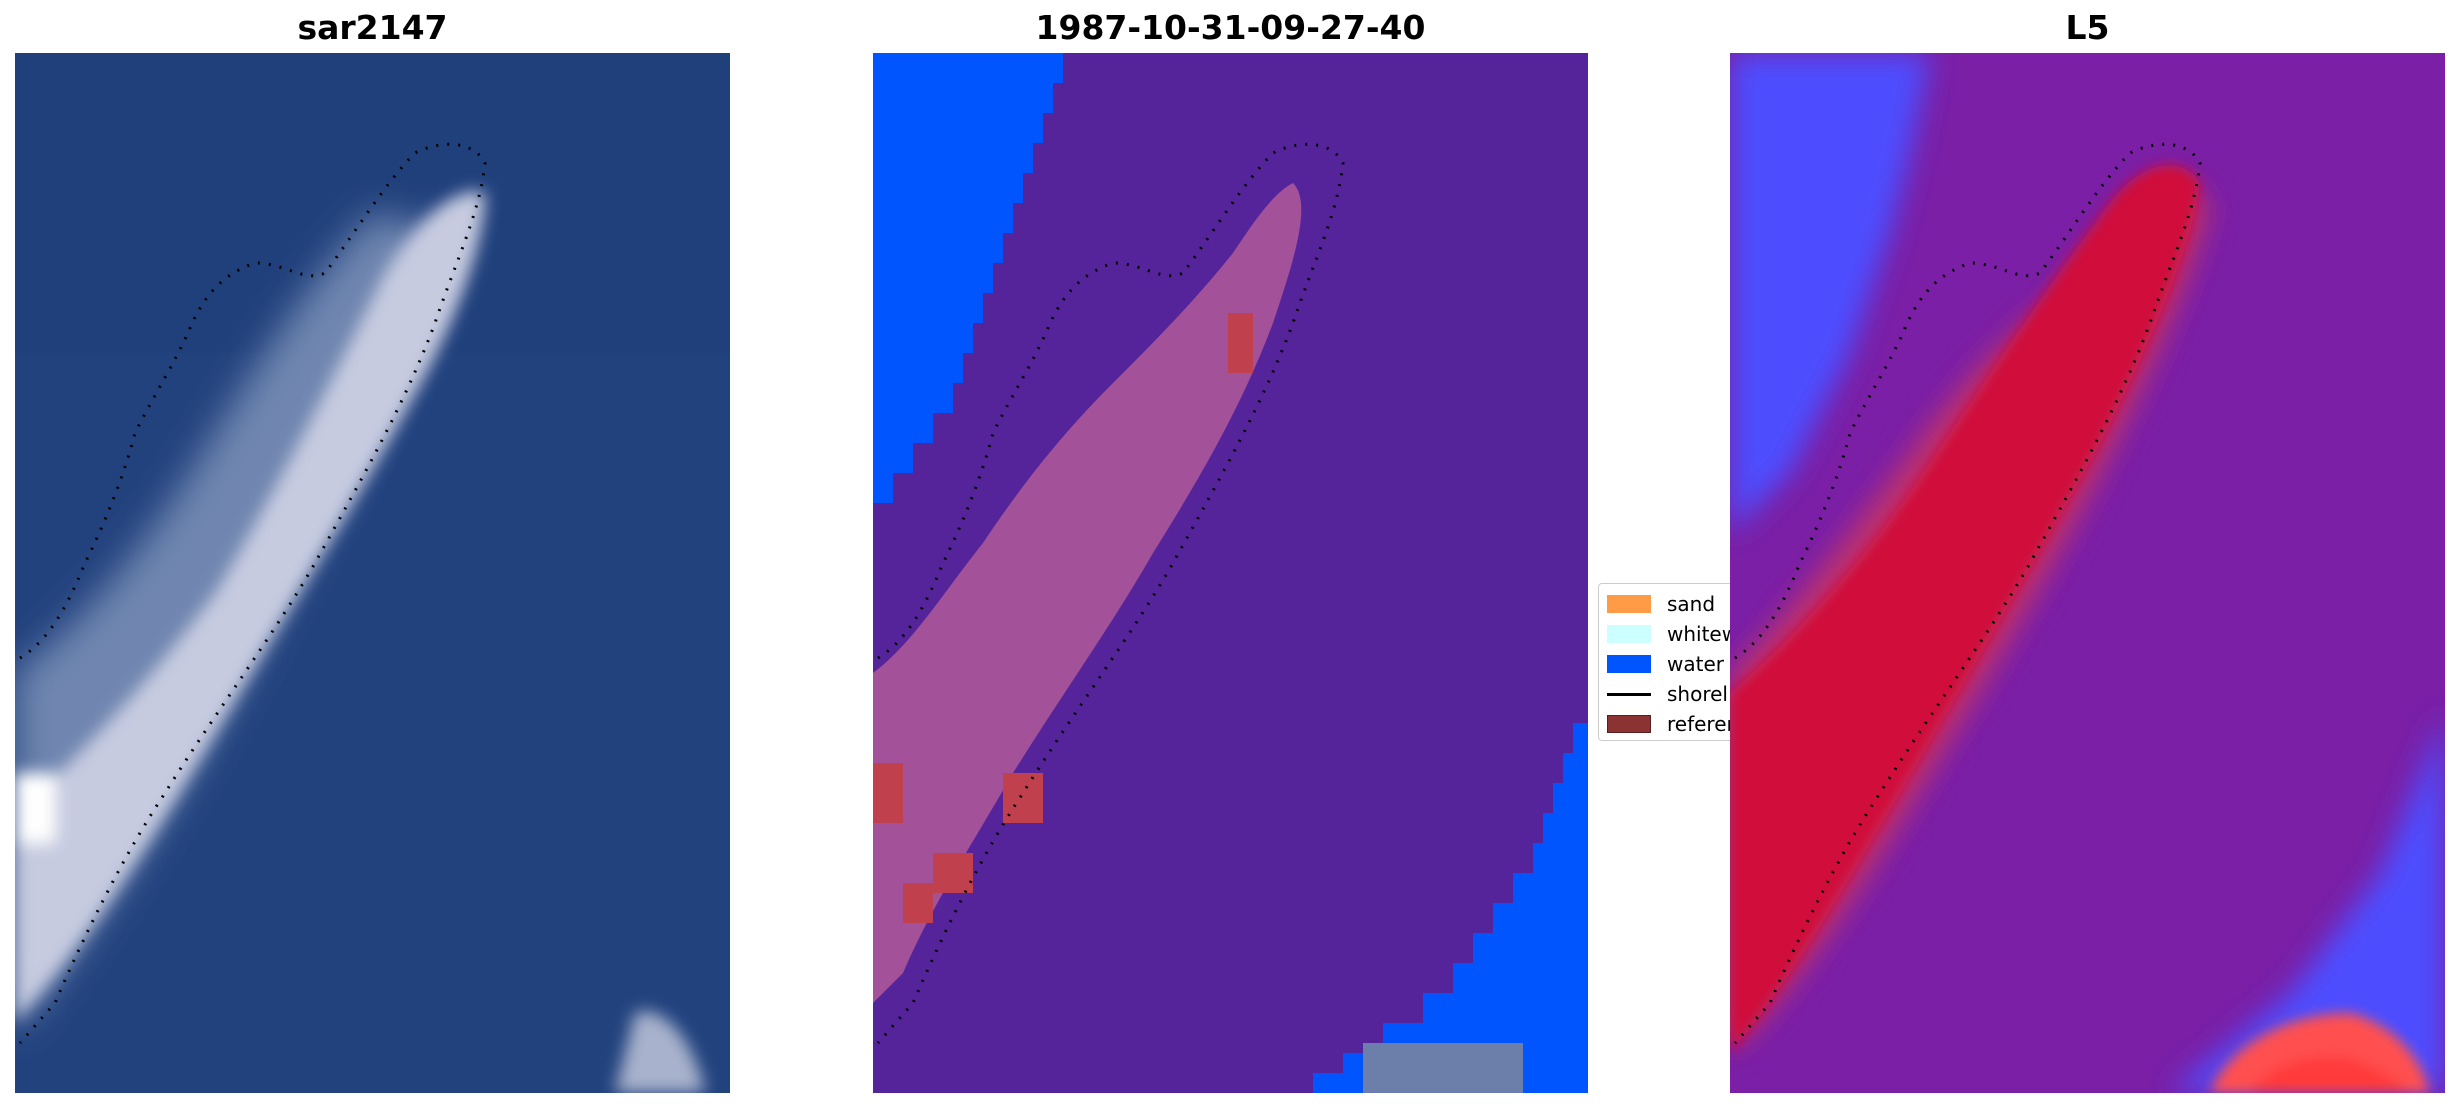  Describe the element at coordinates (1701, 724) in the screenshot. I see `legend-label-reference: referer` at that location.